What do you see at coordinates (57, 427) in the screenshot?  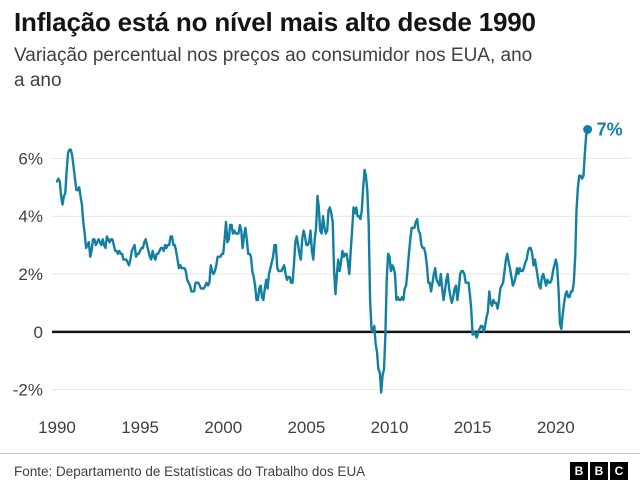 I see `x-tick-label: 1990` at bounding box center [57, 427].